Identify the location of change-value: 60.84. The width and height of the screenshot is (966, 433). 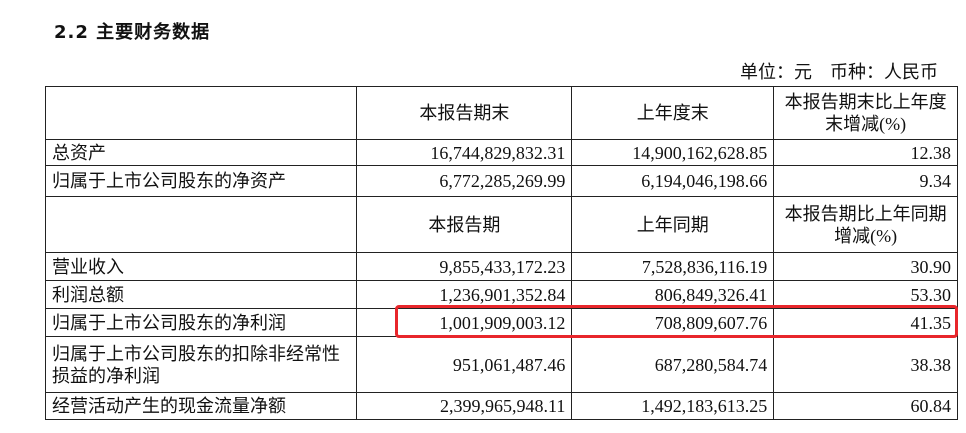
(865, 406).